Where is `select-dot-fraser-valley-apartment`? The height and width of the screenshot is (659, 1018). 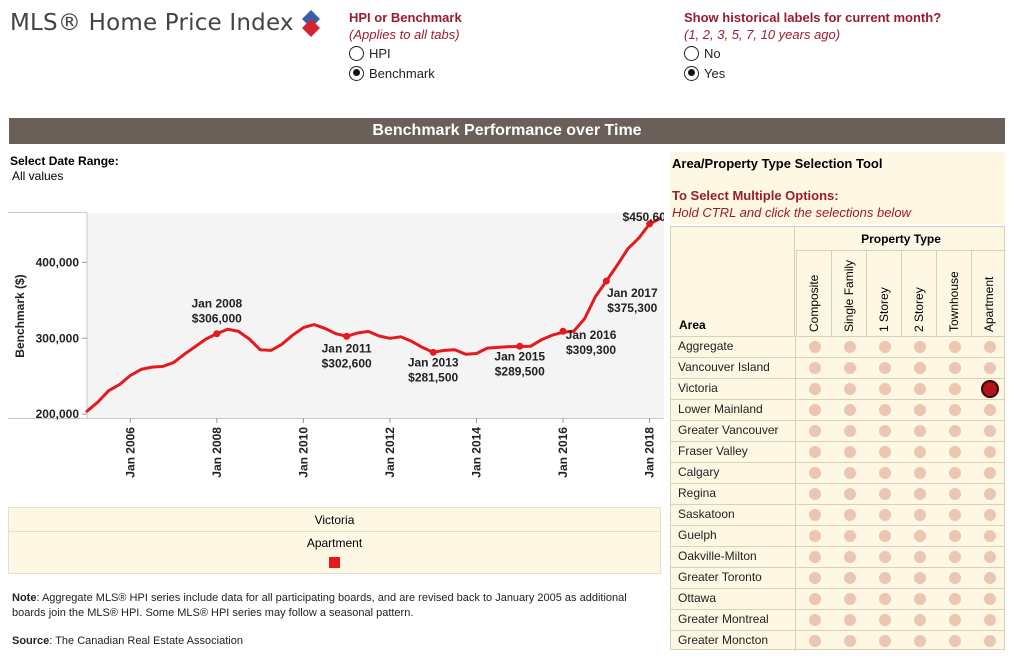 select-dot-fraser-valley-apartment is located at coordinates (989, 452).